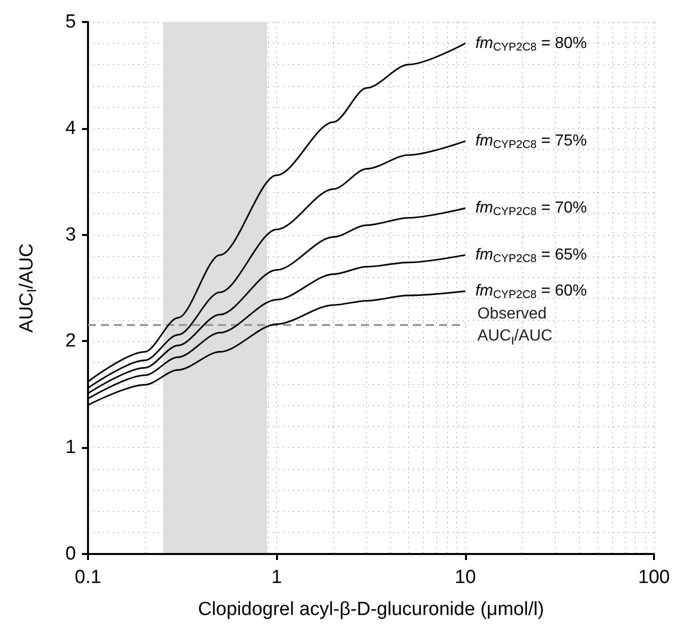 Image resolution: width=677 pixels, height=642 pixels. Describe the element at coordinates (70, 235) in the screenshot. I see `y-tick-label: 3` at that location.